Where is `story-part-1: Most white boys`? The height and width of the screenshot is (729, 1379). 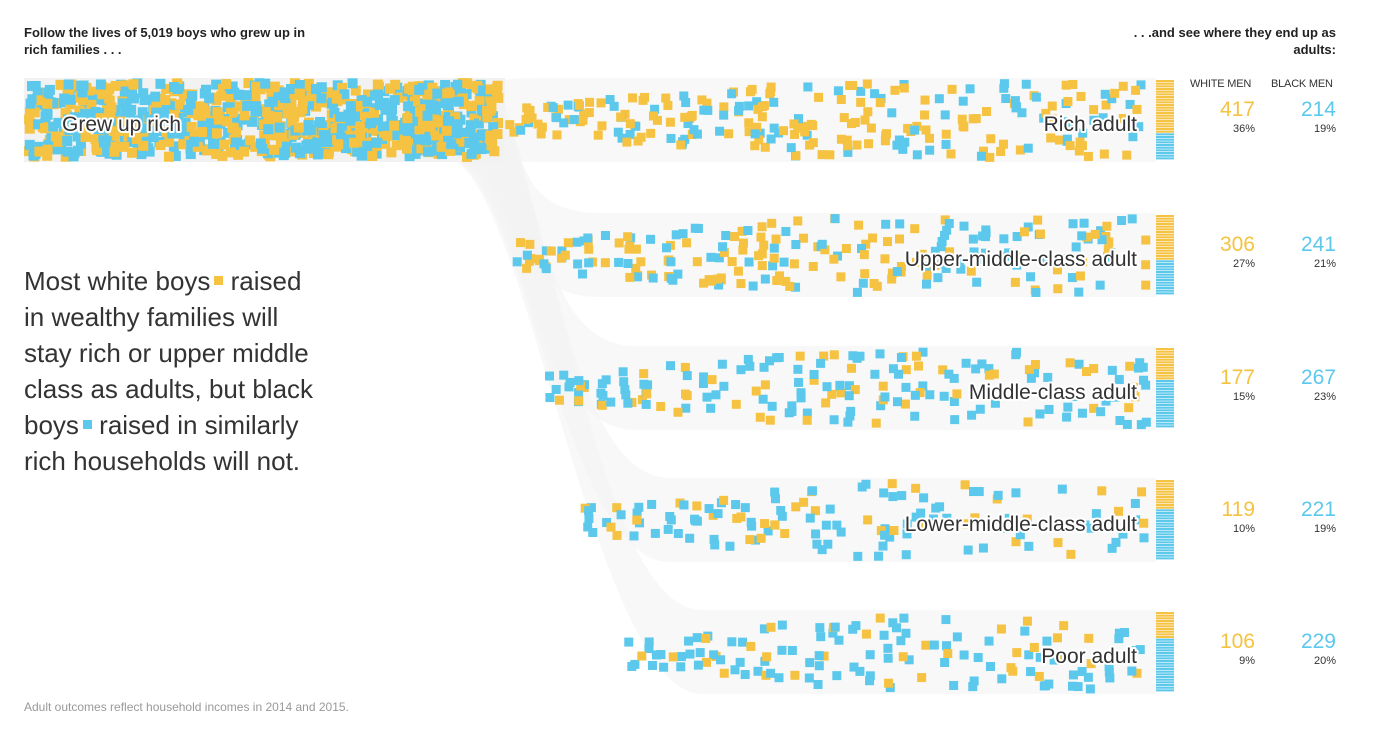 story-part-1: Most white boys is located at coordinates (117, 281).